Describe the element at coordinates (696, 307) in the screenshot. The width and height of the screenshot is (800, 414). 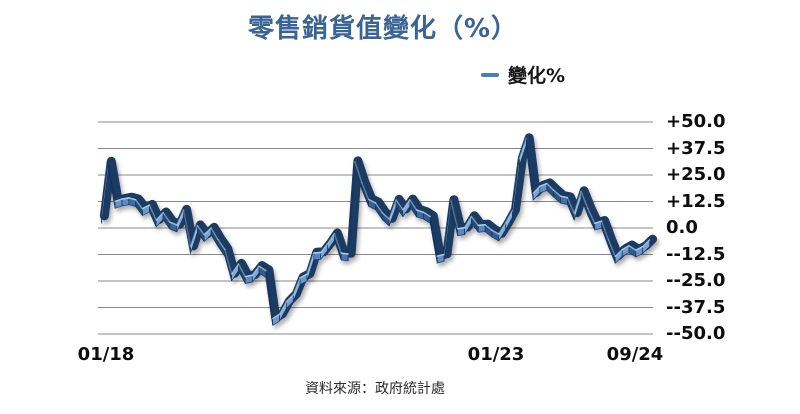
I see `y-tick-label: --37.5` at that location.